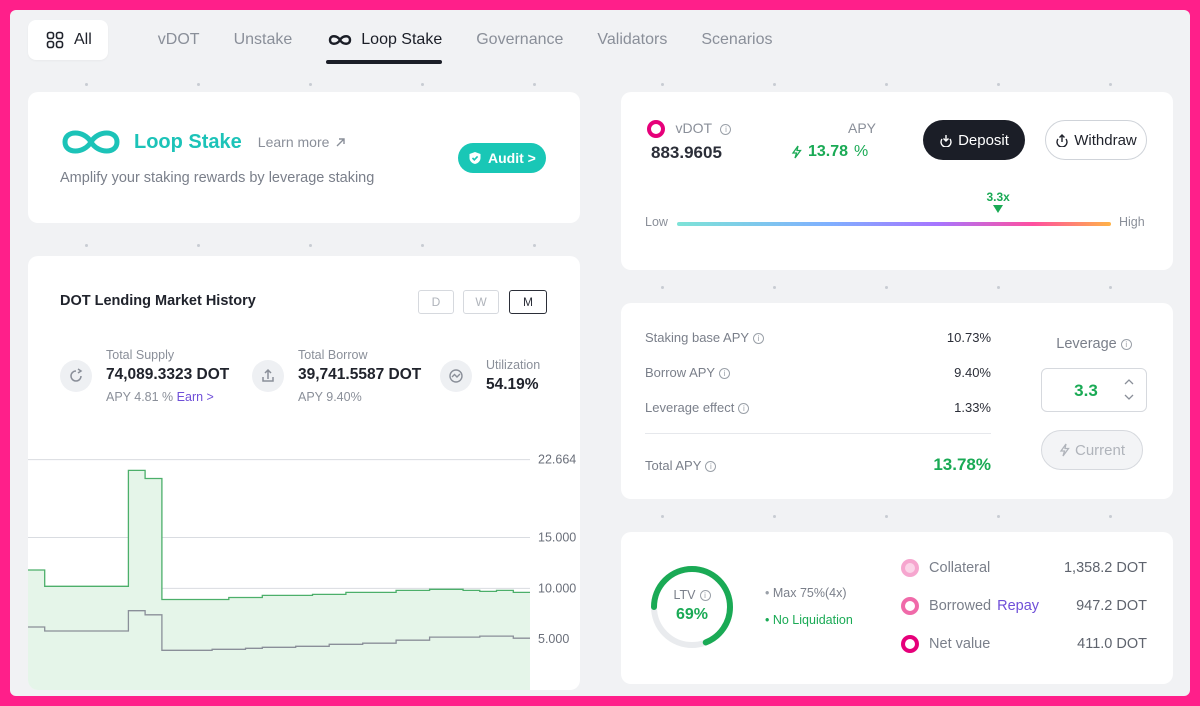  I want to click on utilization-stat: Utilization 54.19%, so click(510, 371).